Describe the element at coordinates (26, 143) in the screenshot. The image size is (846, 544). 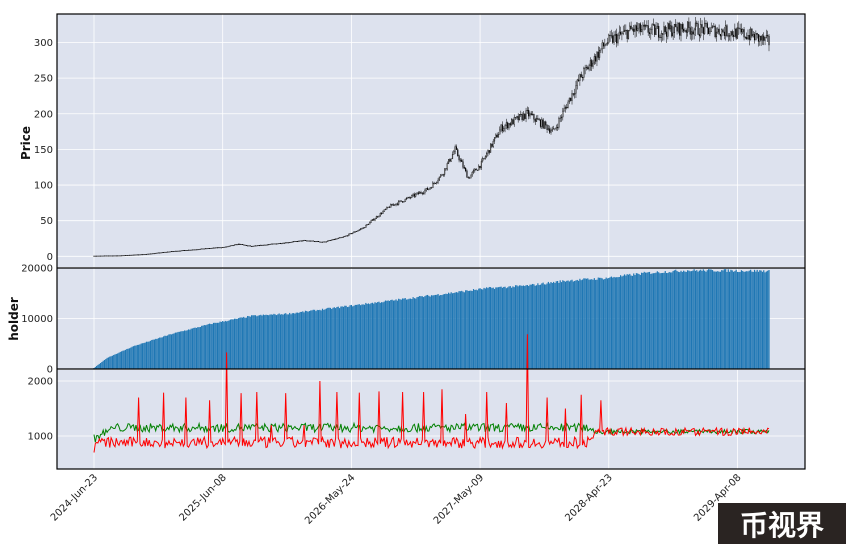
I see `price-axis-label: Price` at that location.